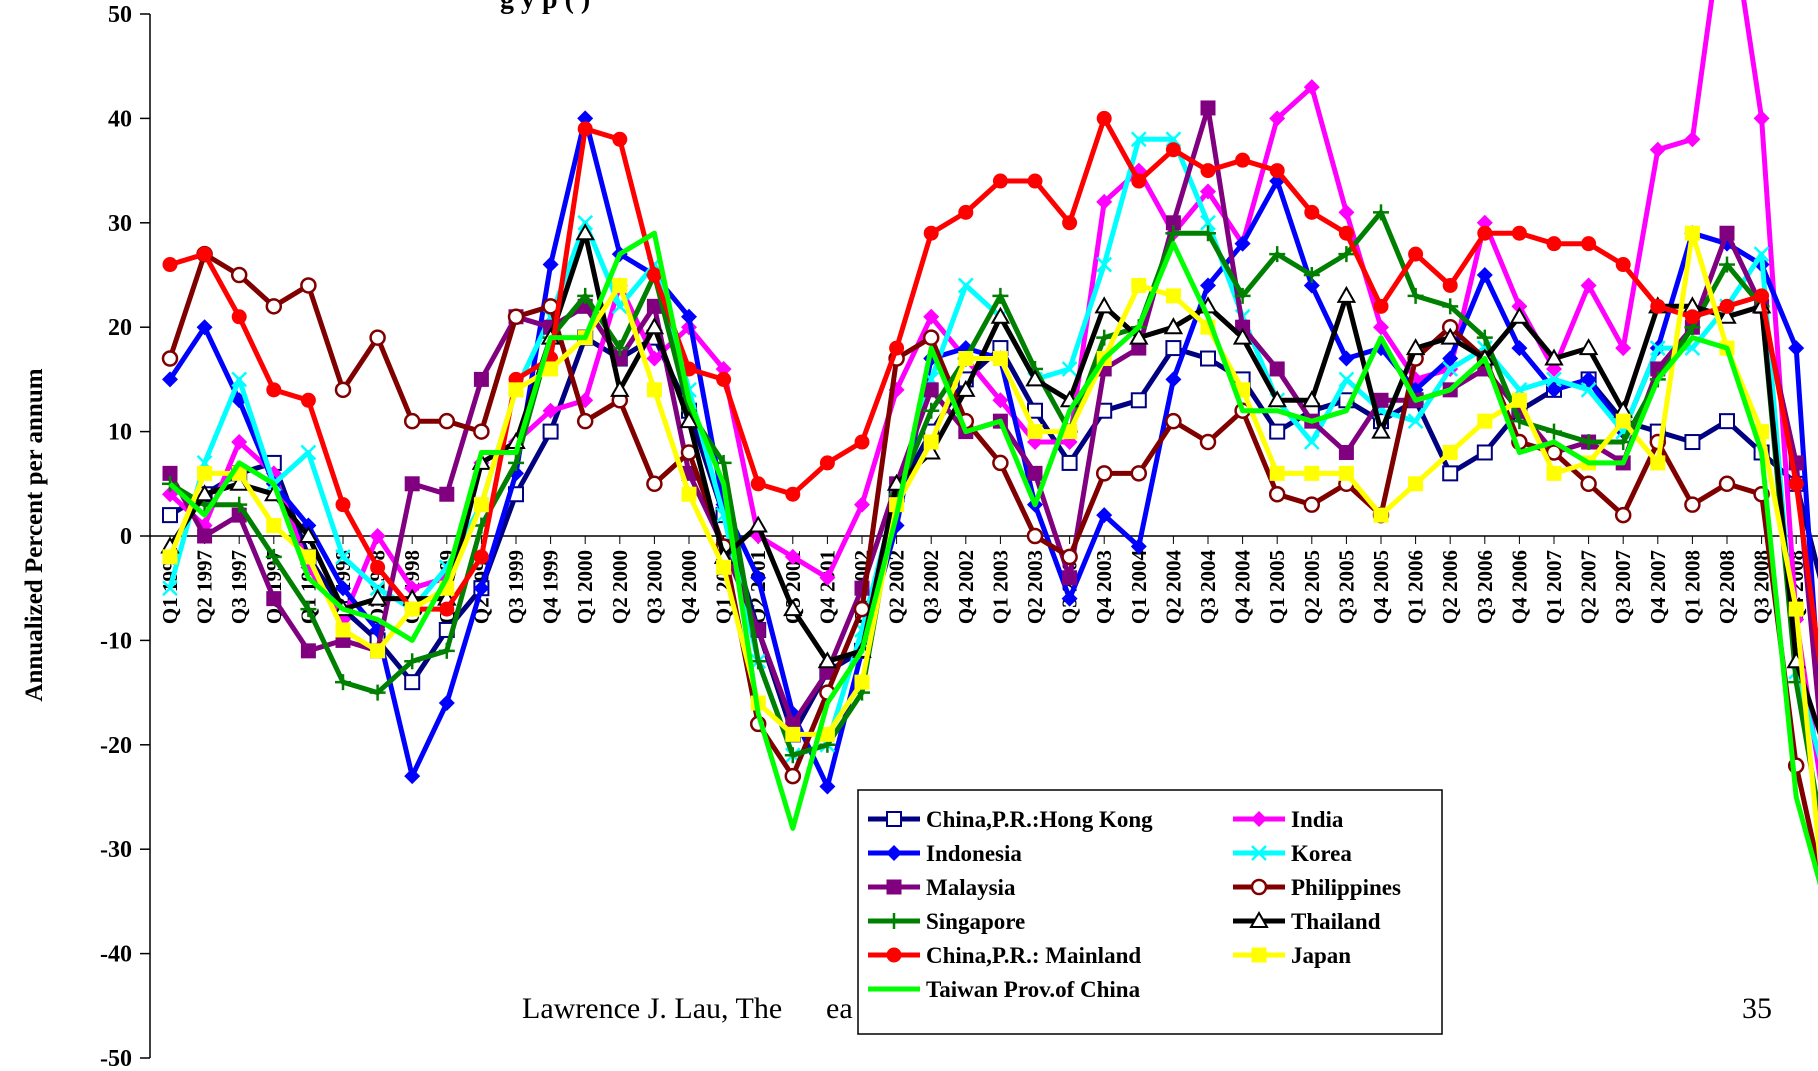 This screenshot has width=1818, height=1071. Describe the element at coordinates (1208, 587) in the screenshot. I see `x-tick-label: Q3 2004` at that location.